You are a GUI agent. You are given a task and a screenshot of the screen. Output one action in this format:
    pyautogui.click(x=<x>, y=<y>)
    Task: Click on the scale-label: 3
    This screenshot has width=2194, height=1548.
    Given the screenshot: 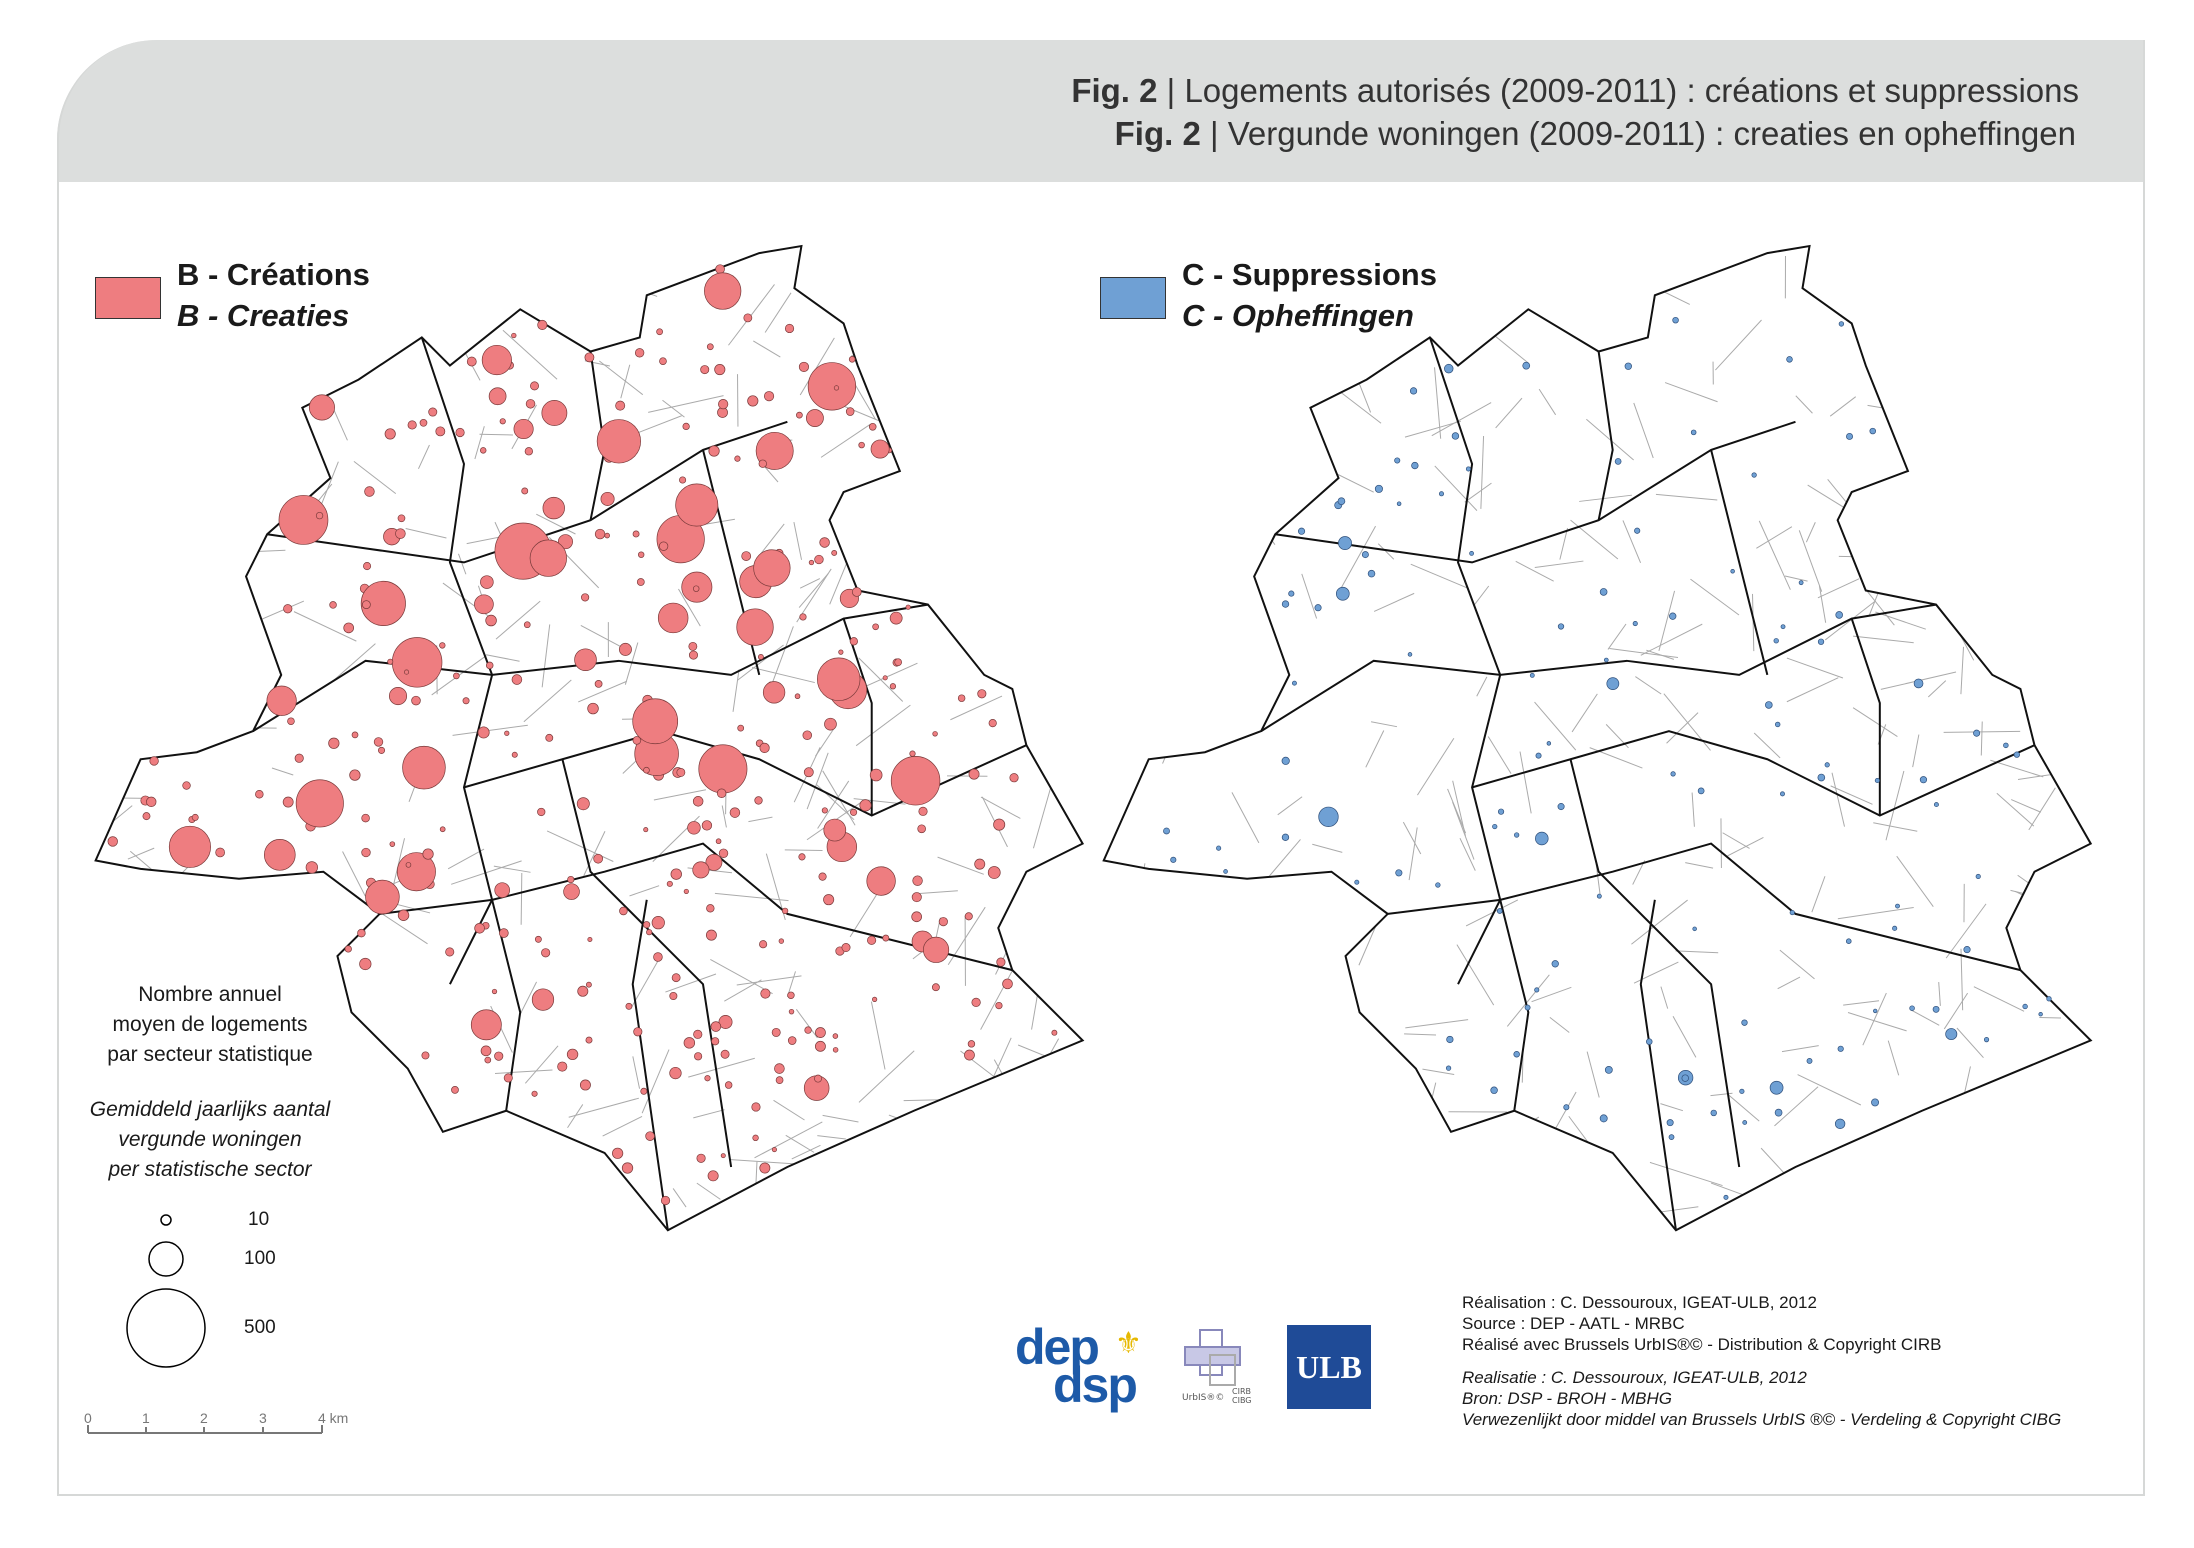 What is the action you would take?
    pyautogui.click(x=263, y=1418)
    